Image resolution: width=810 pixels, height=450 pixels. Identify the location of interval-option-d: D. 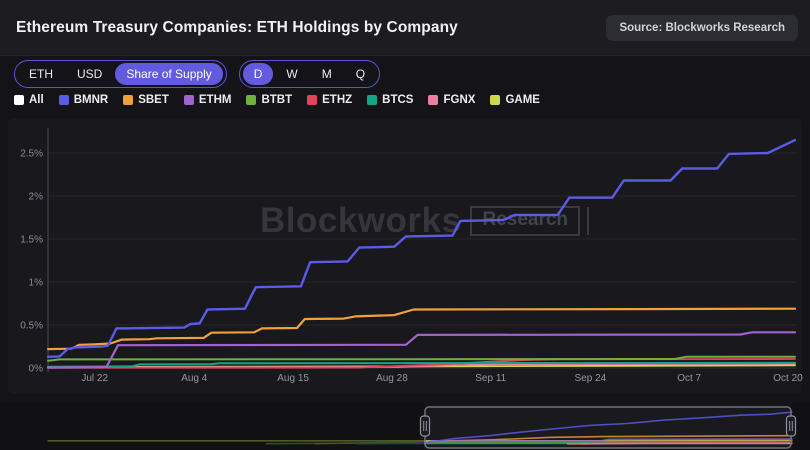
(258, 74).